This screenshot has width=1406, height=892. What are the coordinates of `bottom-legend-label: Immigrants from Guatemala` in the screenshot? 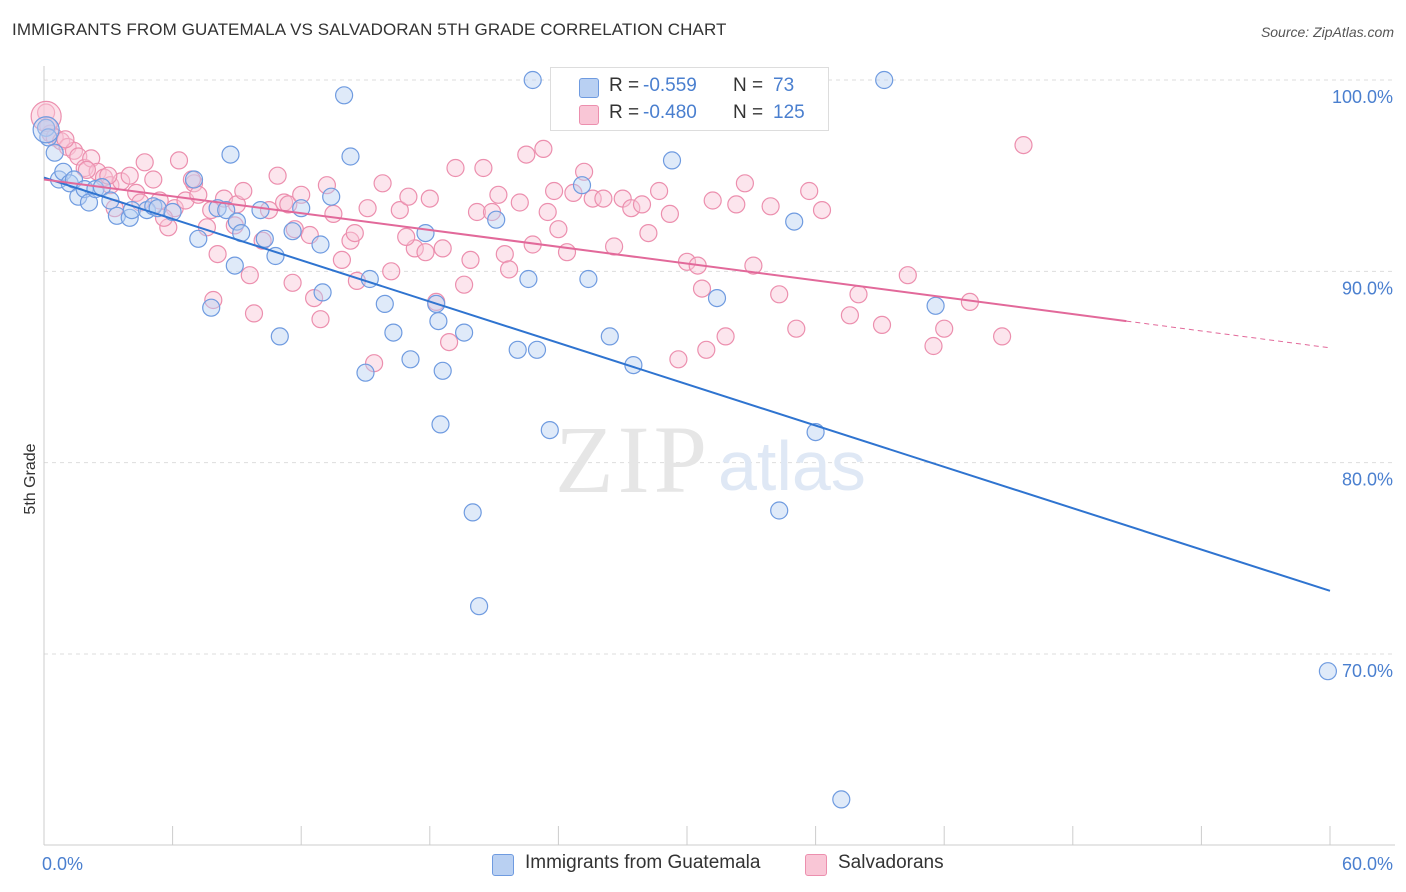 It's located at (643, 862).